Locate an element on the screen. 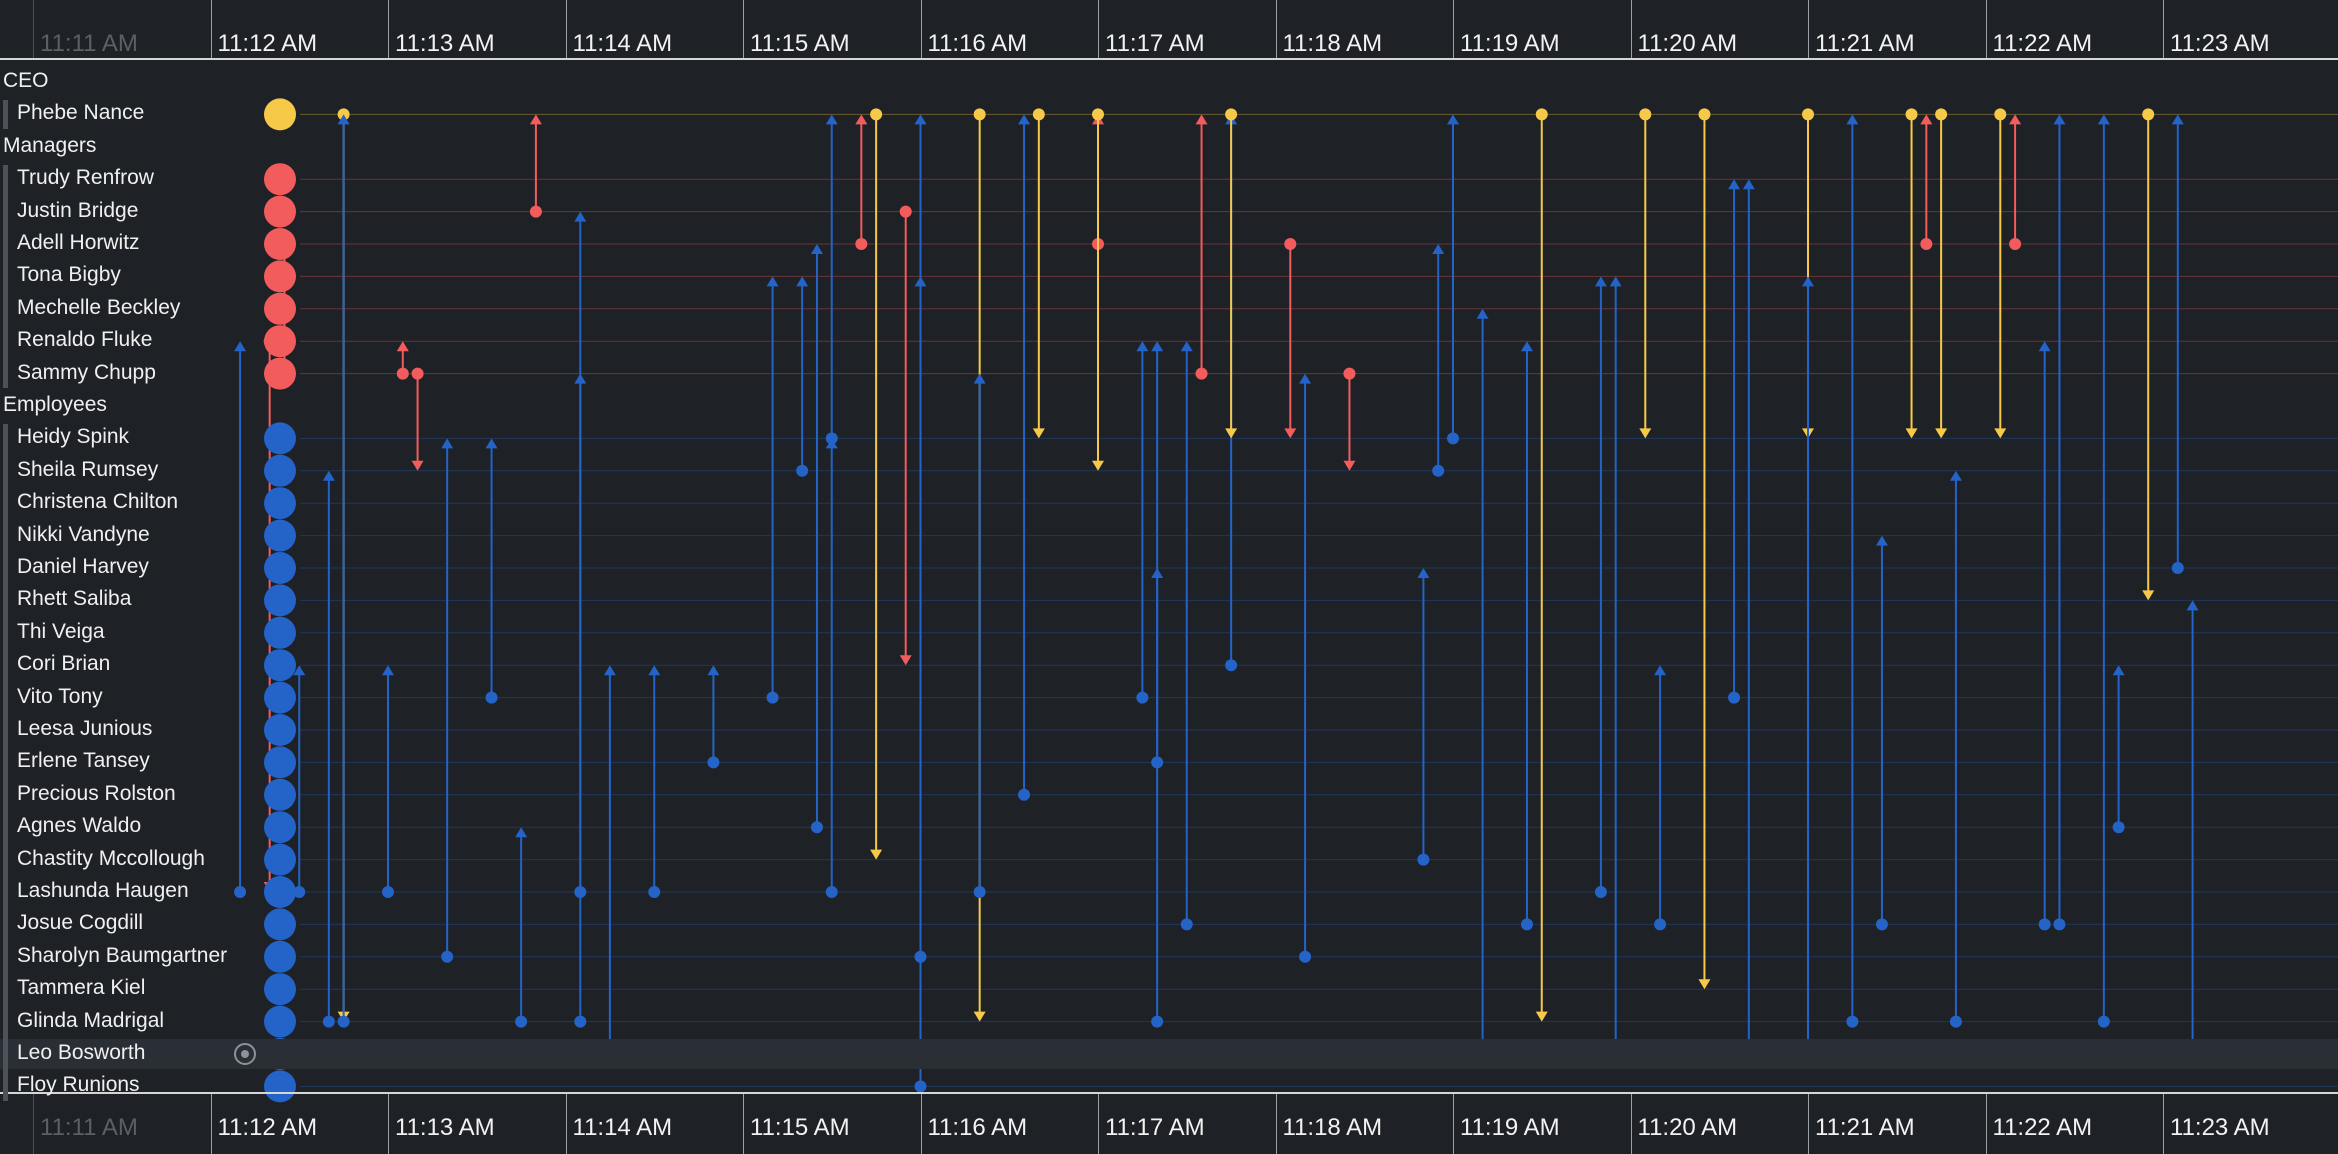  person-name: Christena Chilton is located at coordinates (98, 502).